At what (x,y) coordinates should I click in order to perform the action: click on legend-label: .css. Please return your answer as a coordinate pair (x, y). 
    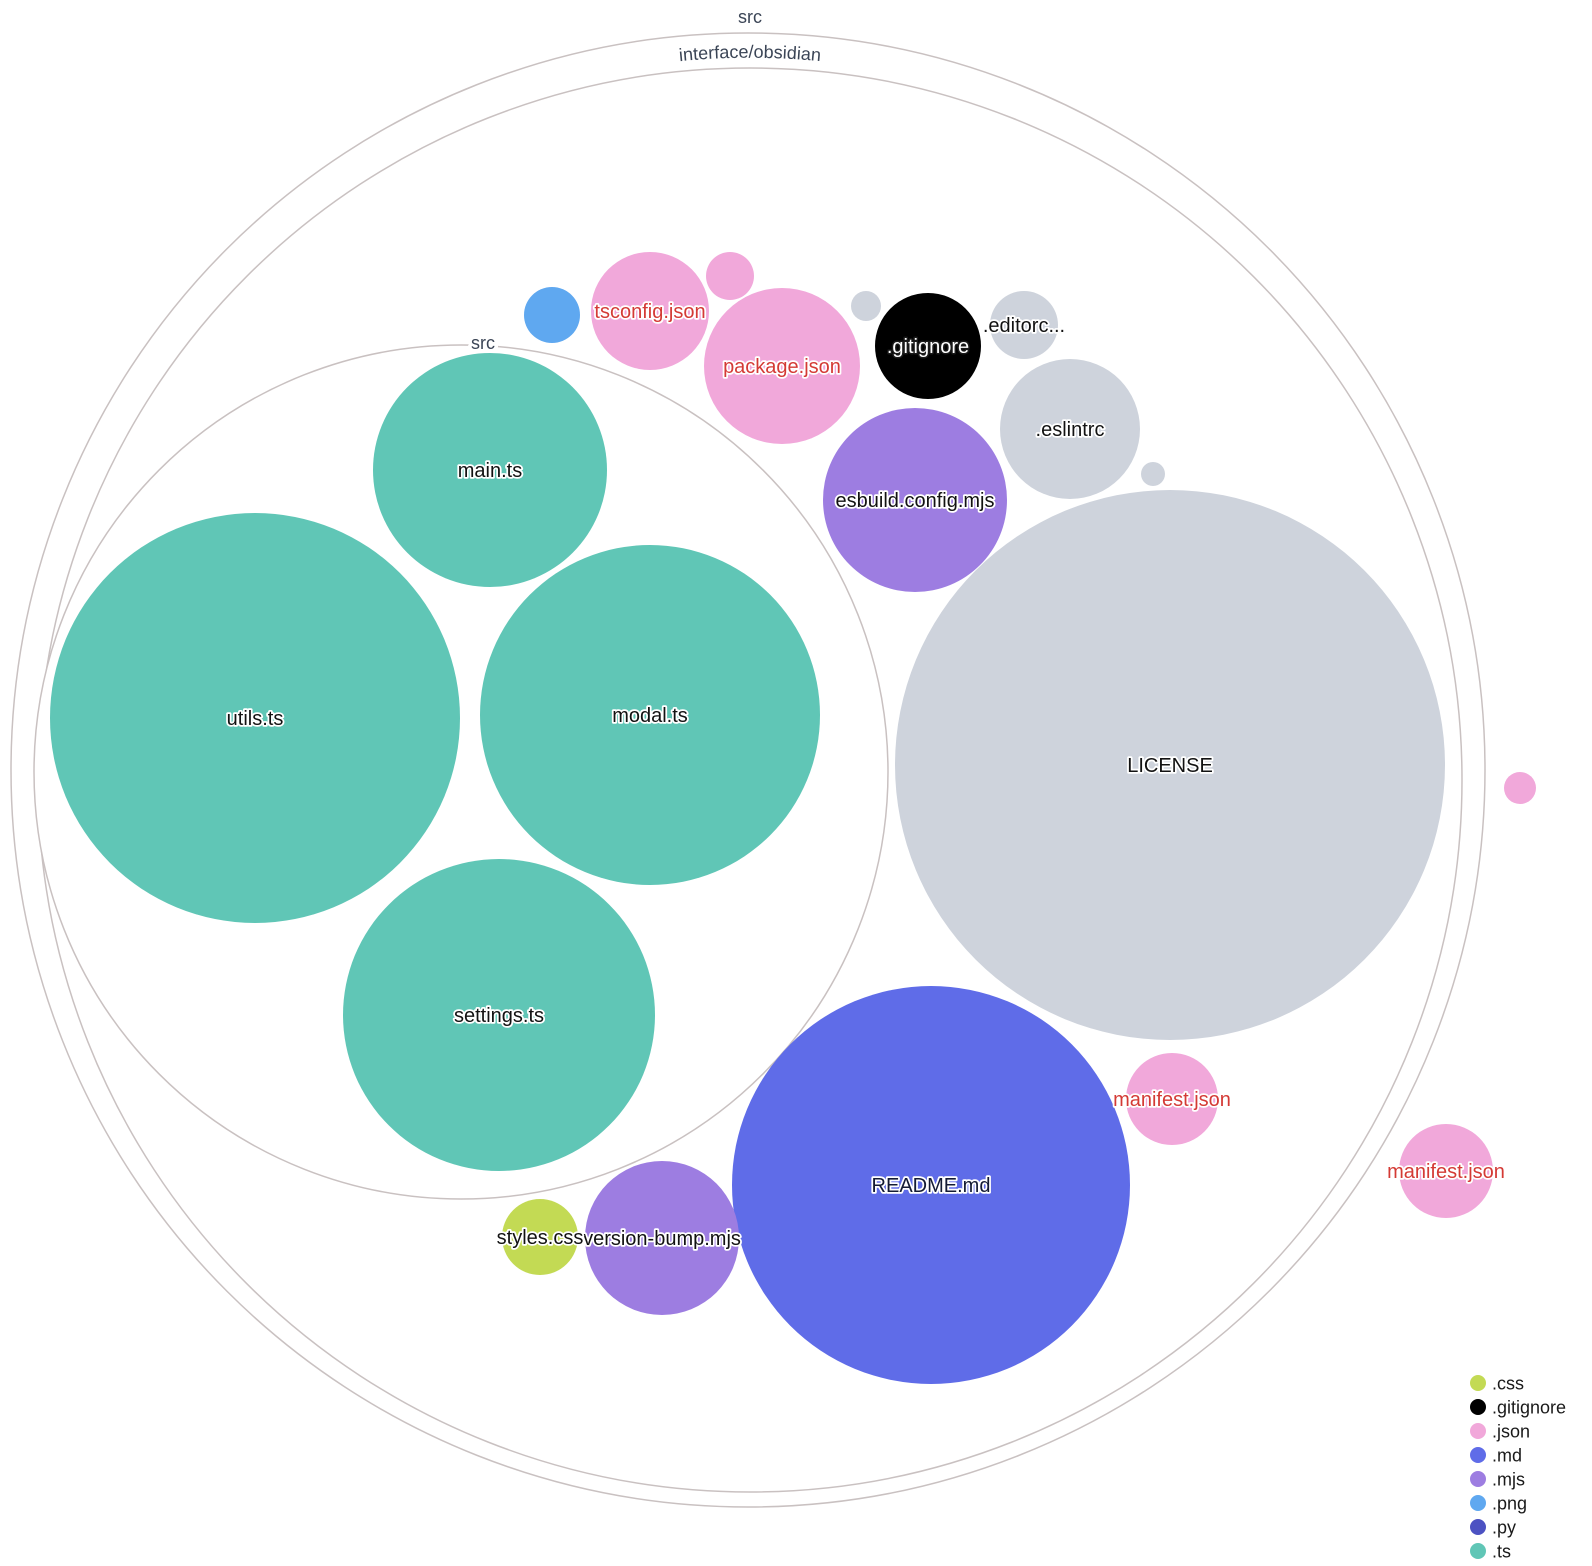
    Looking at the image, I should click on (1508, 1383).